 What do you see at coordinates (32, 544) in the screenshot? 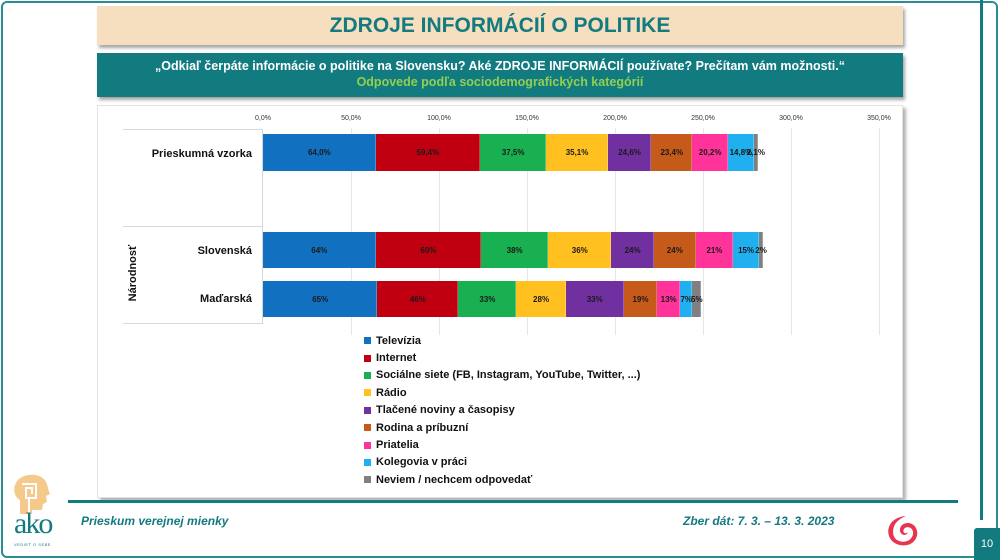
I see `ako-tagline: VEDIEŤ O SEBE` at bounding box center [32, 544].